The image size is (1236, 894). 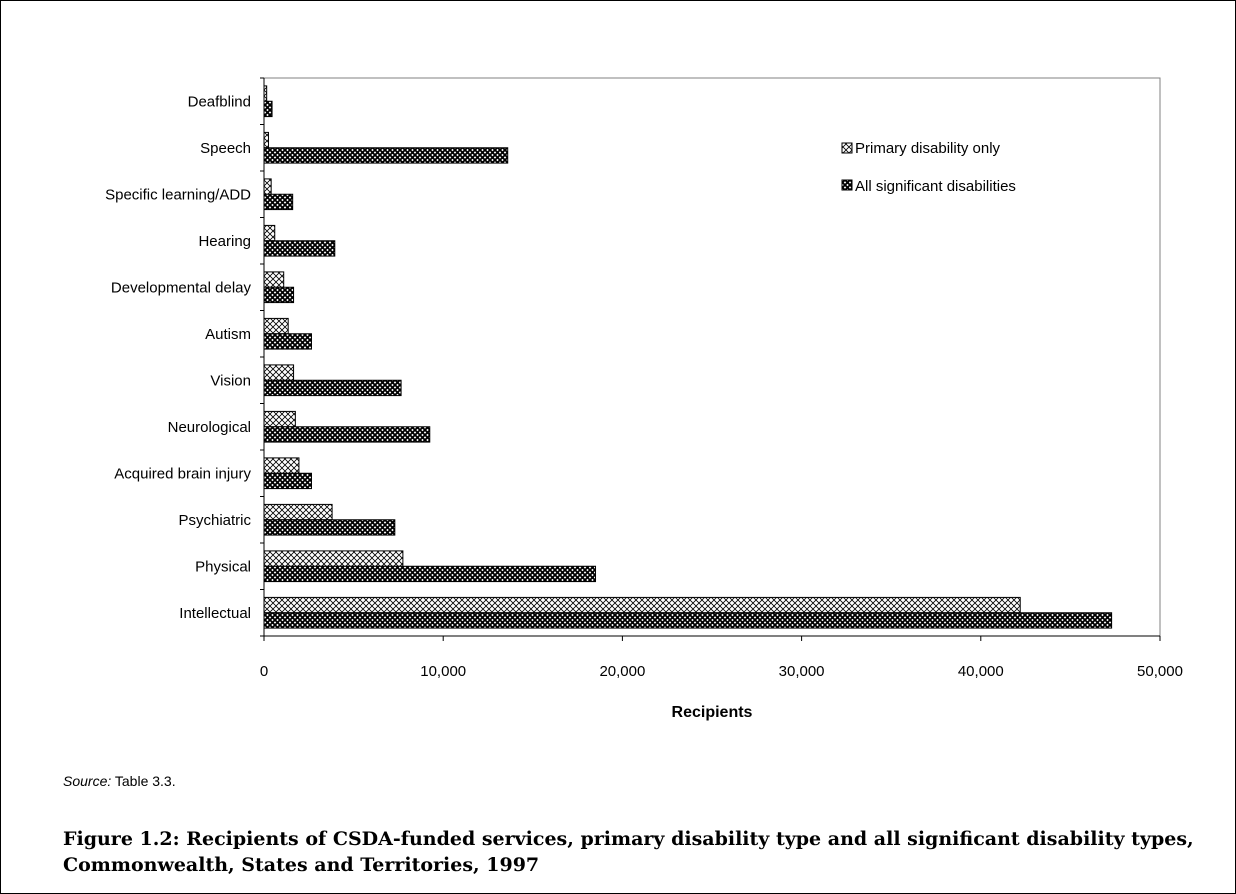 What do you see at coordinates (802, 671) in the screenshot?
I see `x-tick-label: 30,000` at bounding box center [802, 671].